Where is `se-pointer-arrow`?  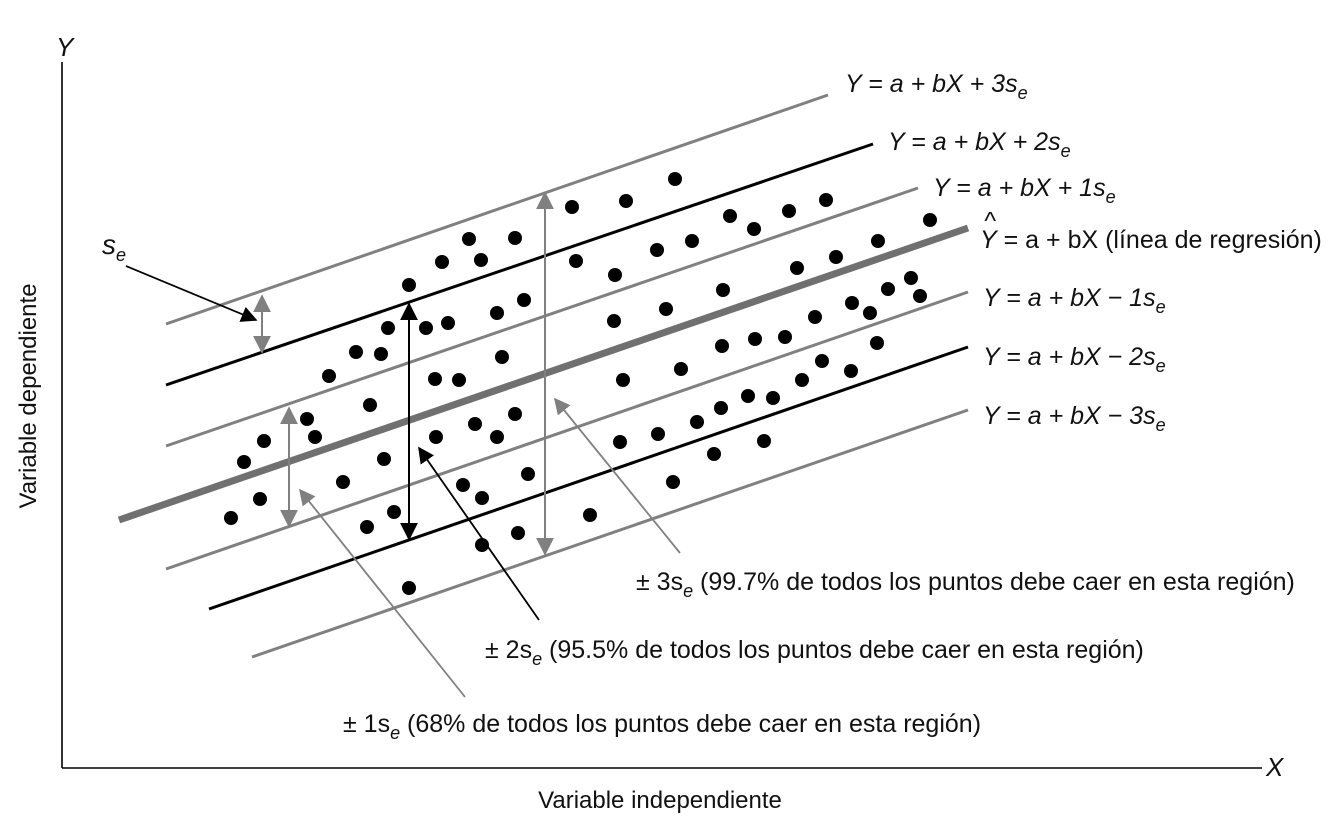
se-pointer-arrow is located at coordinates (191, 293).